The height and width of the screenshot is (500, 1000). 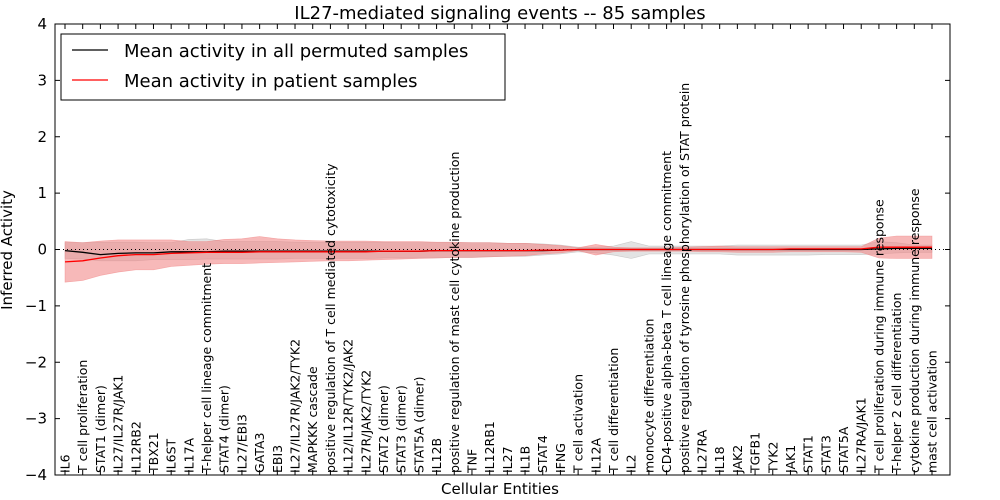 I want to click on x-category-label: T cell differentiation, so click(x=613, y=411).